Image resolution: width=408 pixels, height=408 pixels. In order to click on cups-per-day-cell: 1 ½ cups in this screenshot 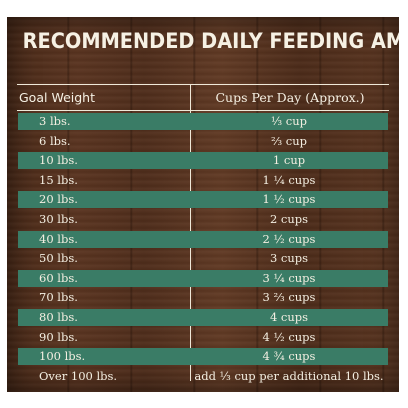, I will do `click(289, 199)`.